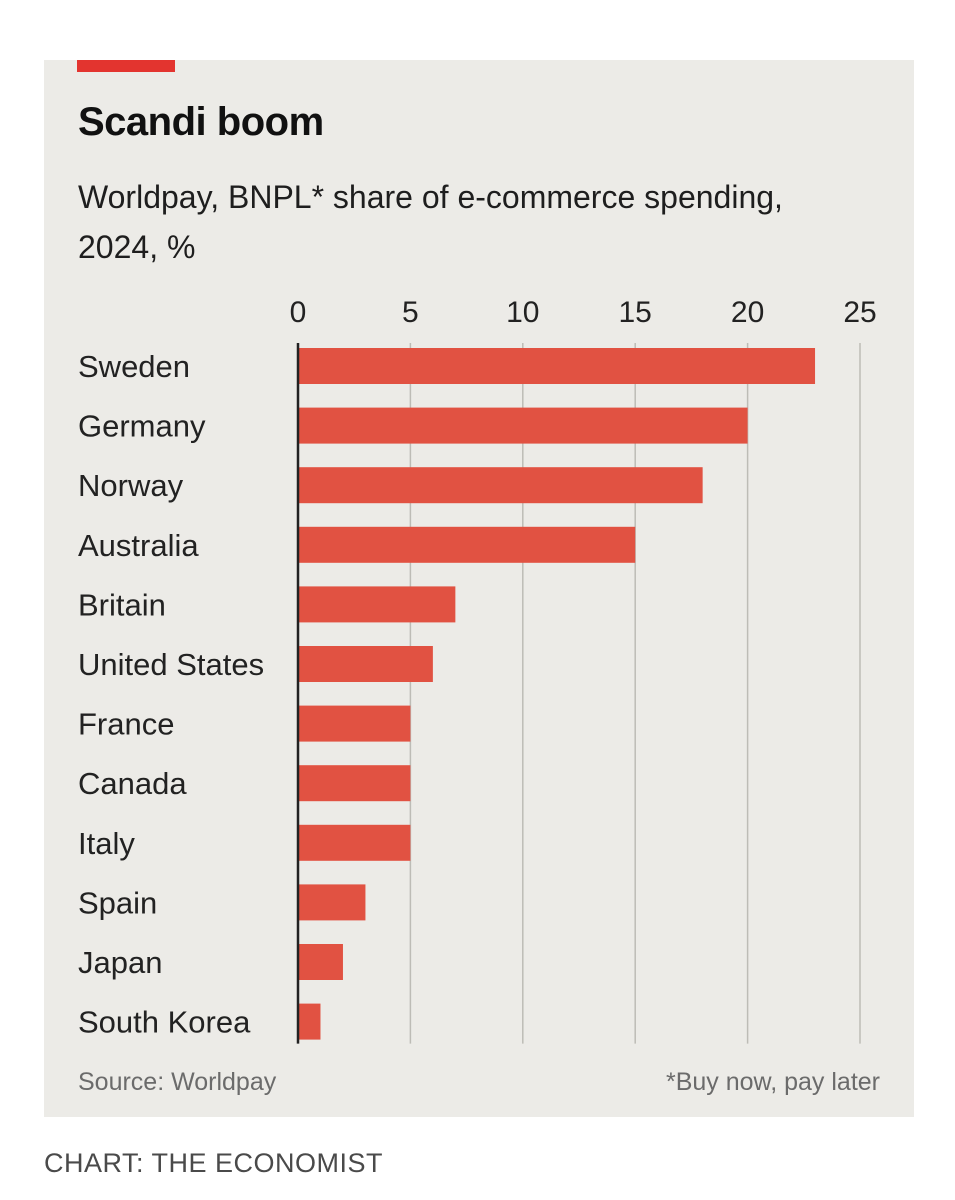 This screenshot has height=1200, width=955. What do you see at coordinates (132, 783) in the screenshot?
I see `category-label: Canada` at bounding box center [132, 783].